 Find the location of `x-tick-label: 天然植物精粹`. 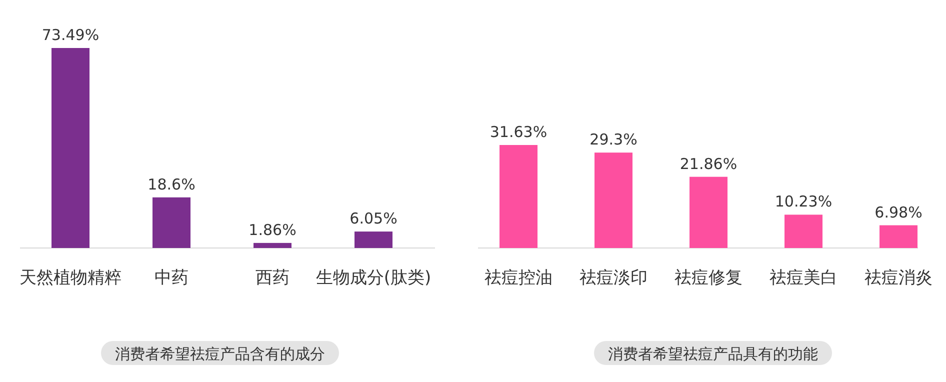

x-tick-label: 天然植物精粹 is located at coordinates (71, 278).